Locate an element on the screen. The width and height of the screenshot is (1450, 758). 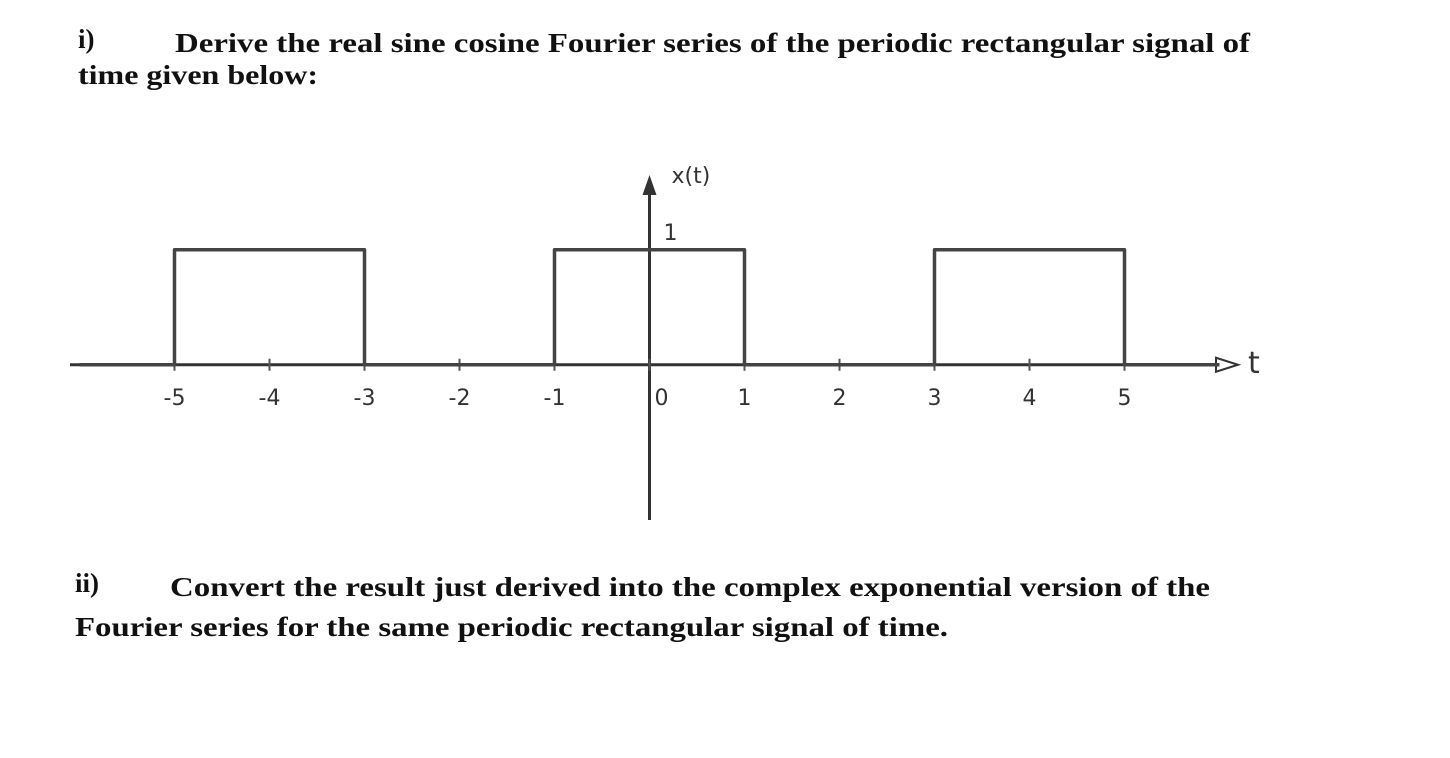
x-tick-label: -1 is located at coordinates (555, 398).